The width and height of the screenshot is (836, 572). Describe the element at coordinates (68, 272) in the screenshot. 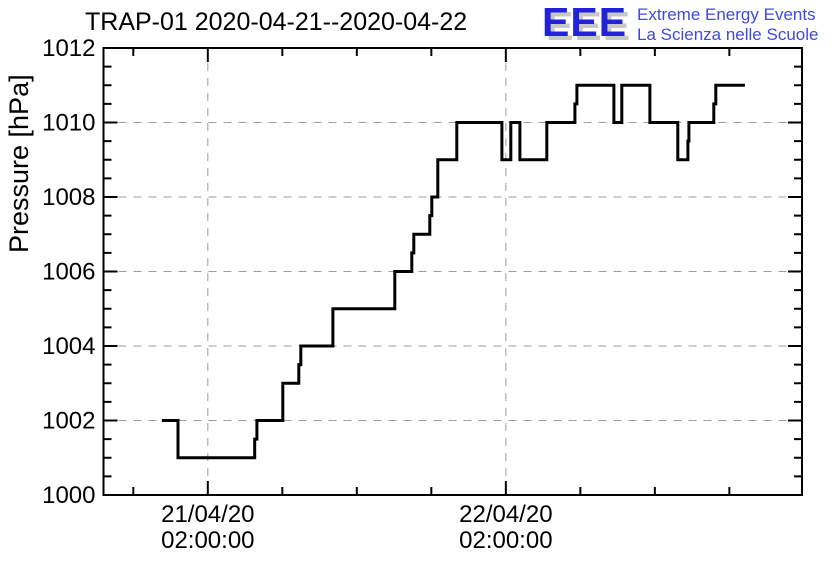

I see `y-tick-label: 1006` at that location.